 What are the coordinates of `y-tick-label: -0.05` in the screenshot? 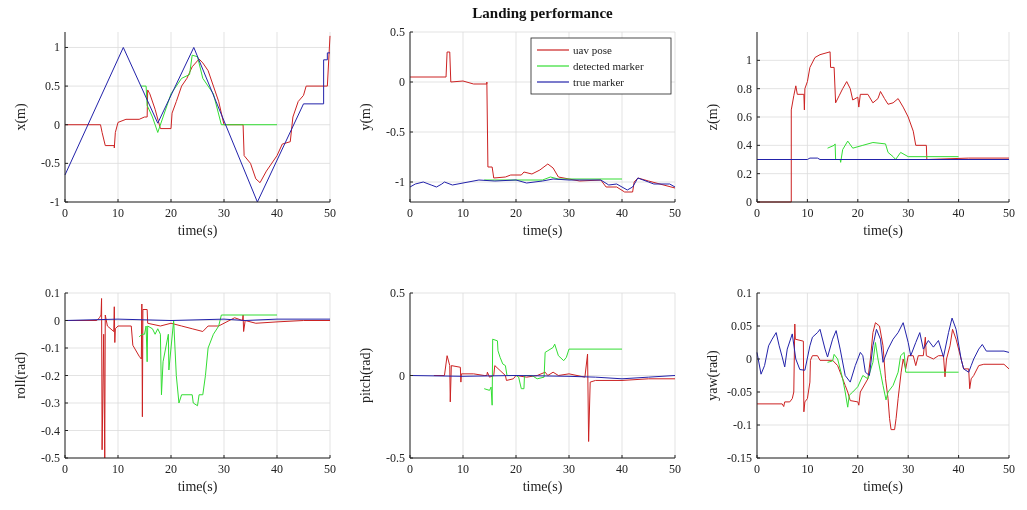 It's located at (739, 392).